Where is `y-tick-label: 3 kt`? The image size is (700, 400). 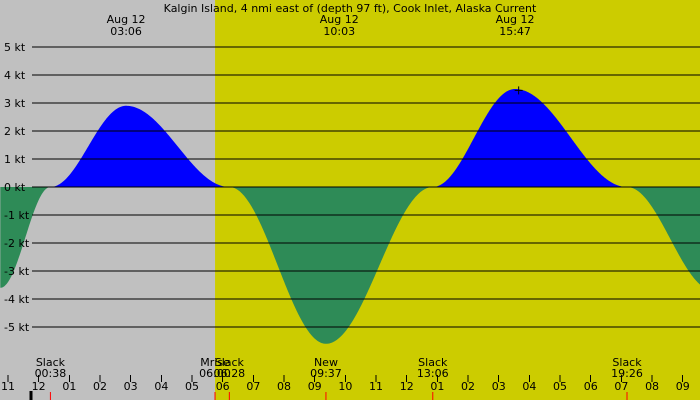
y-tick-label: 3 kt is located at coordinates (15, 103).